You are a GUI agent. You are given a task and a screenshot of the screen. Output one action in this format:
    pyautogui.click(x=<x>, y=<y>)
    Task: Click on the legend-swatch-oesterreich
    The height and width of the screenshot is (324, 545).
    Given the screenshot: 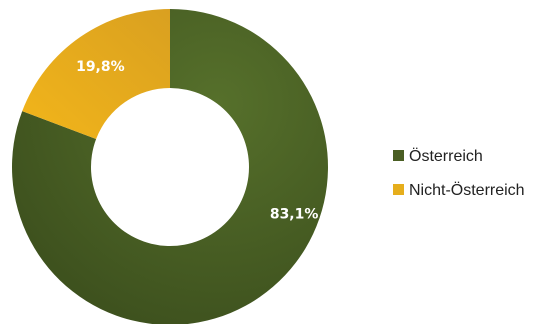 What is the action you would take?
    pyautogui.click(x=398, y=155)
    